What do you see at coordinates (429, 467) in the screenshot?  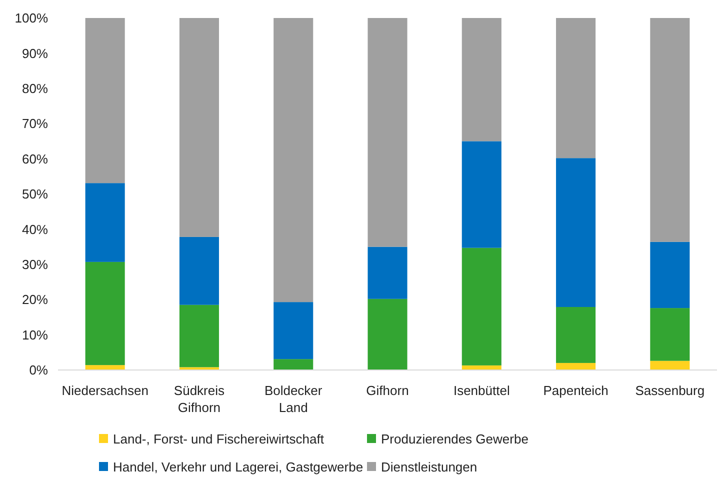 I see `legend-label: Dienstleistungen` at bounding box center [429, 467].